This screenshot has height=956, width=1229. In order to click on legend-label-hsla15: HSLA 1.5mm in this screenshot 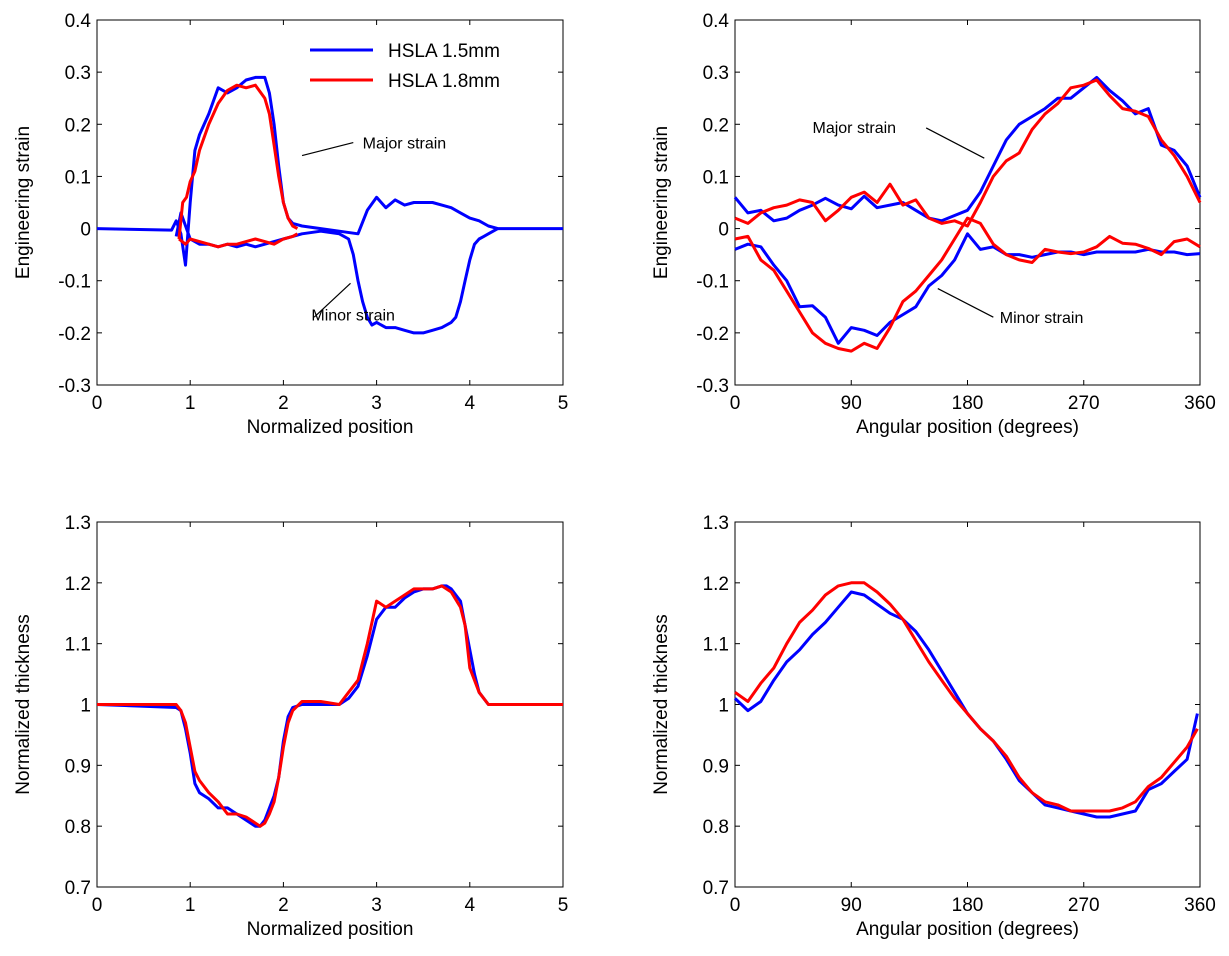, I will do `click(444, 51)`.